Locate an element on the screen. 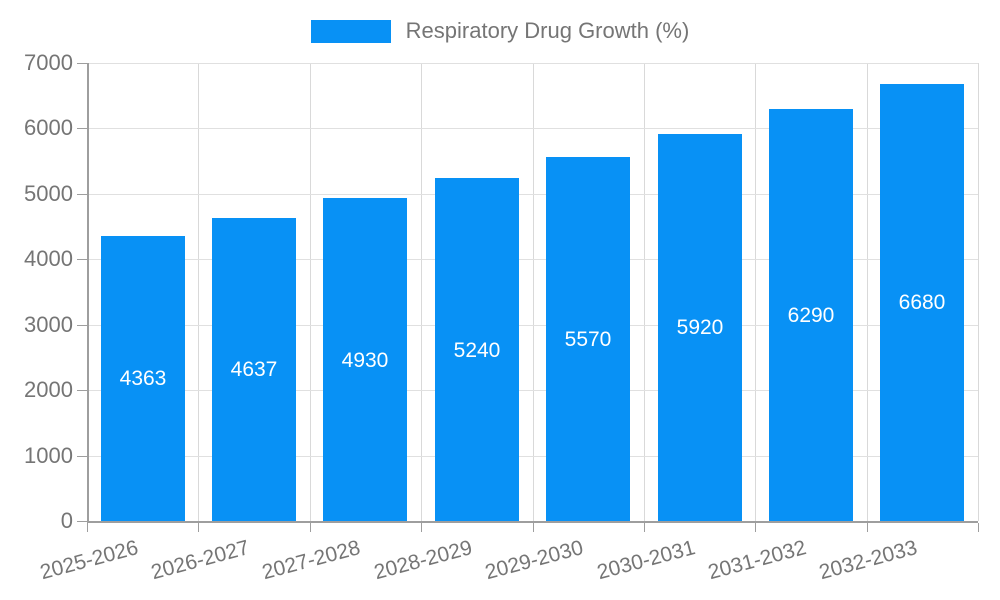  bar-value-label: 6680 is located at coordinates (922, 302).